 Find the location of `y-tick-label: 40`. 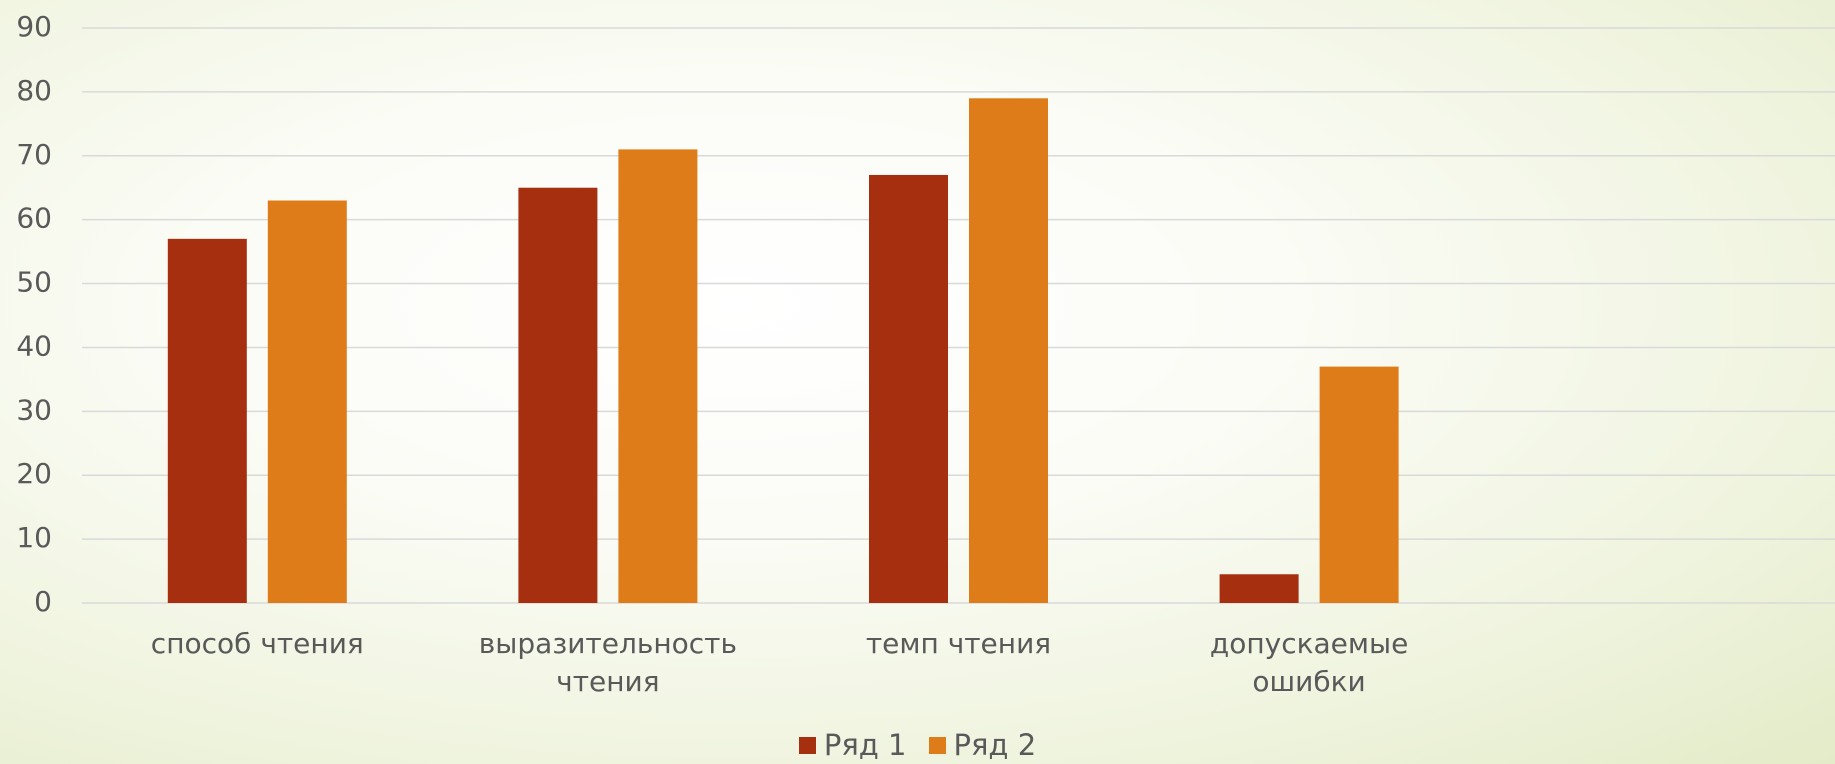

y-tick-label: 40 is located at coordinates (34, 345).